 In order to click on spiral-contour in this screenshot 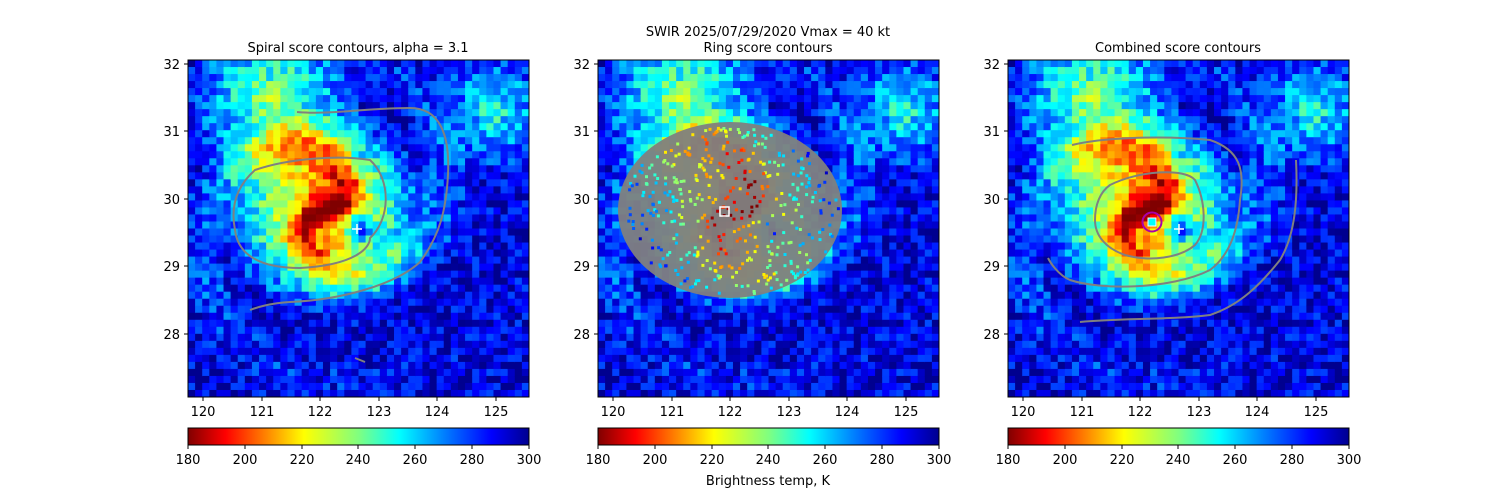, I will do `click(349, 208)`.